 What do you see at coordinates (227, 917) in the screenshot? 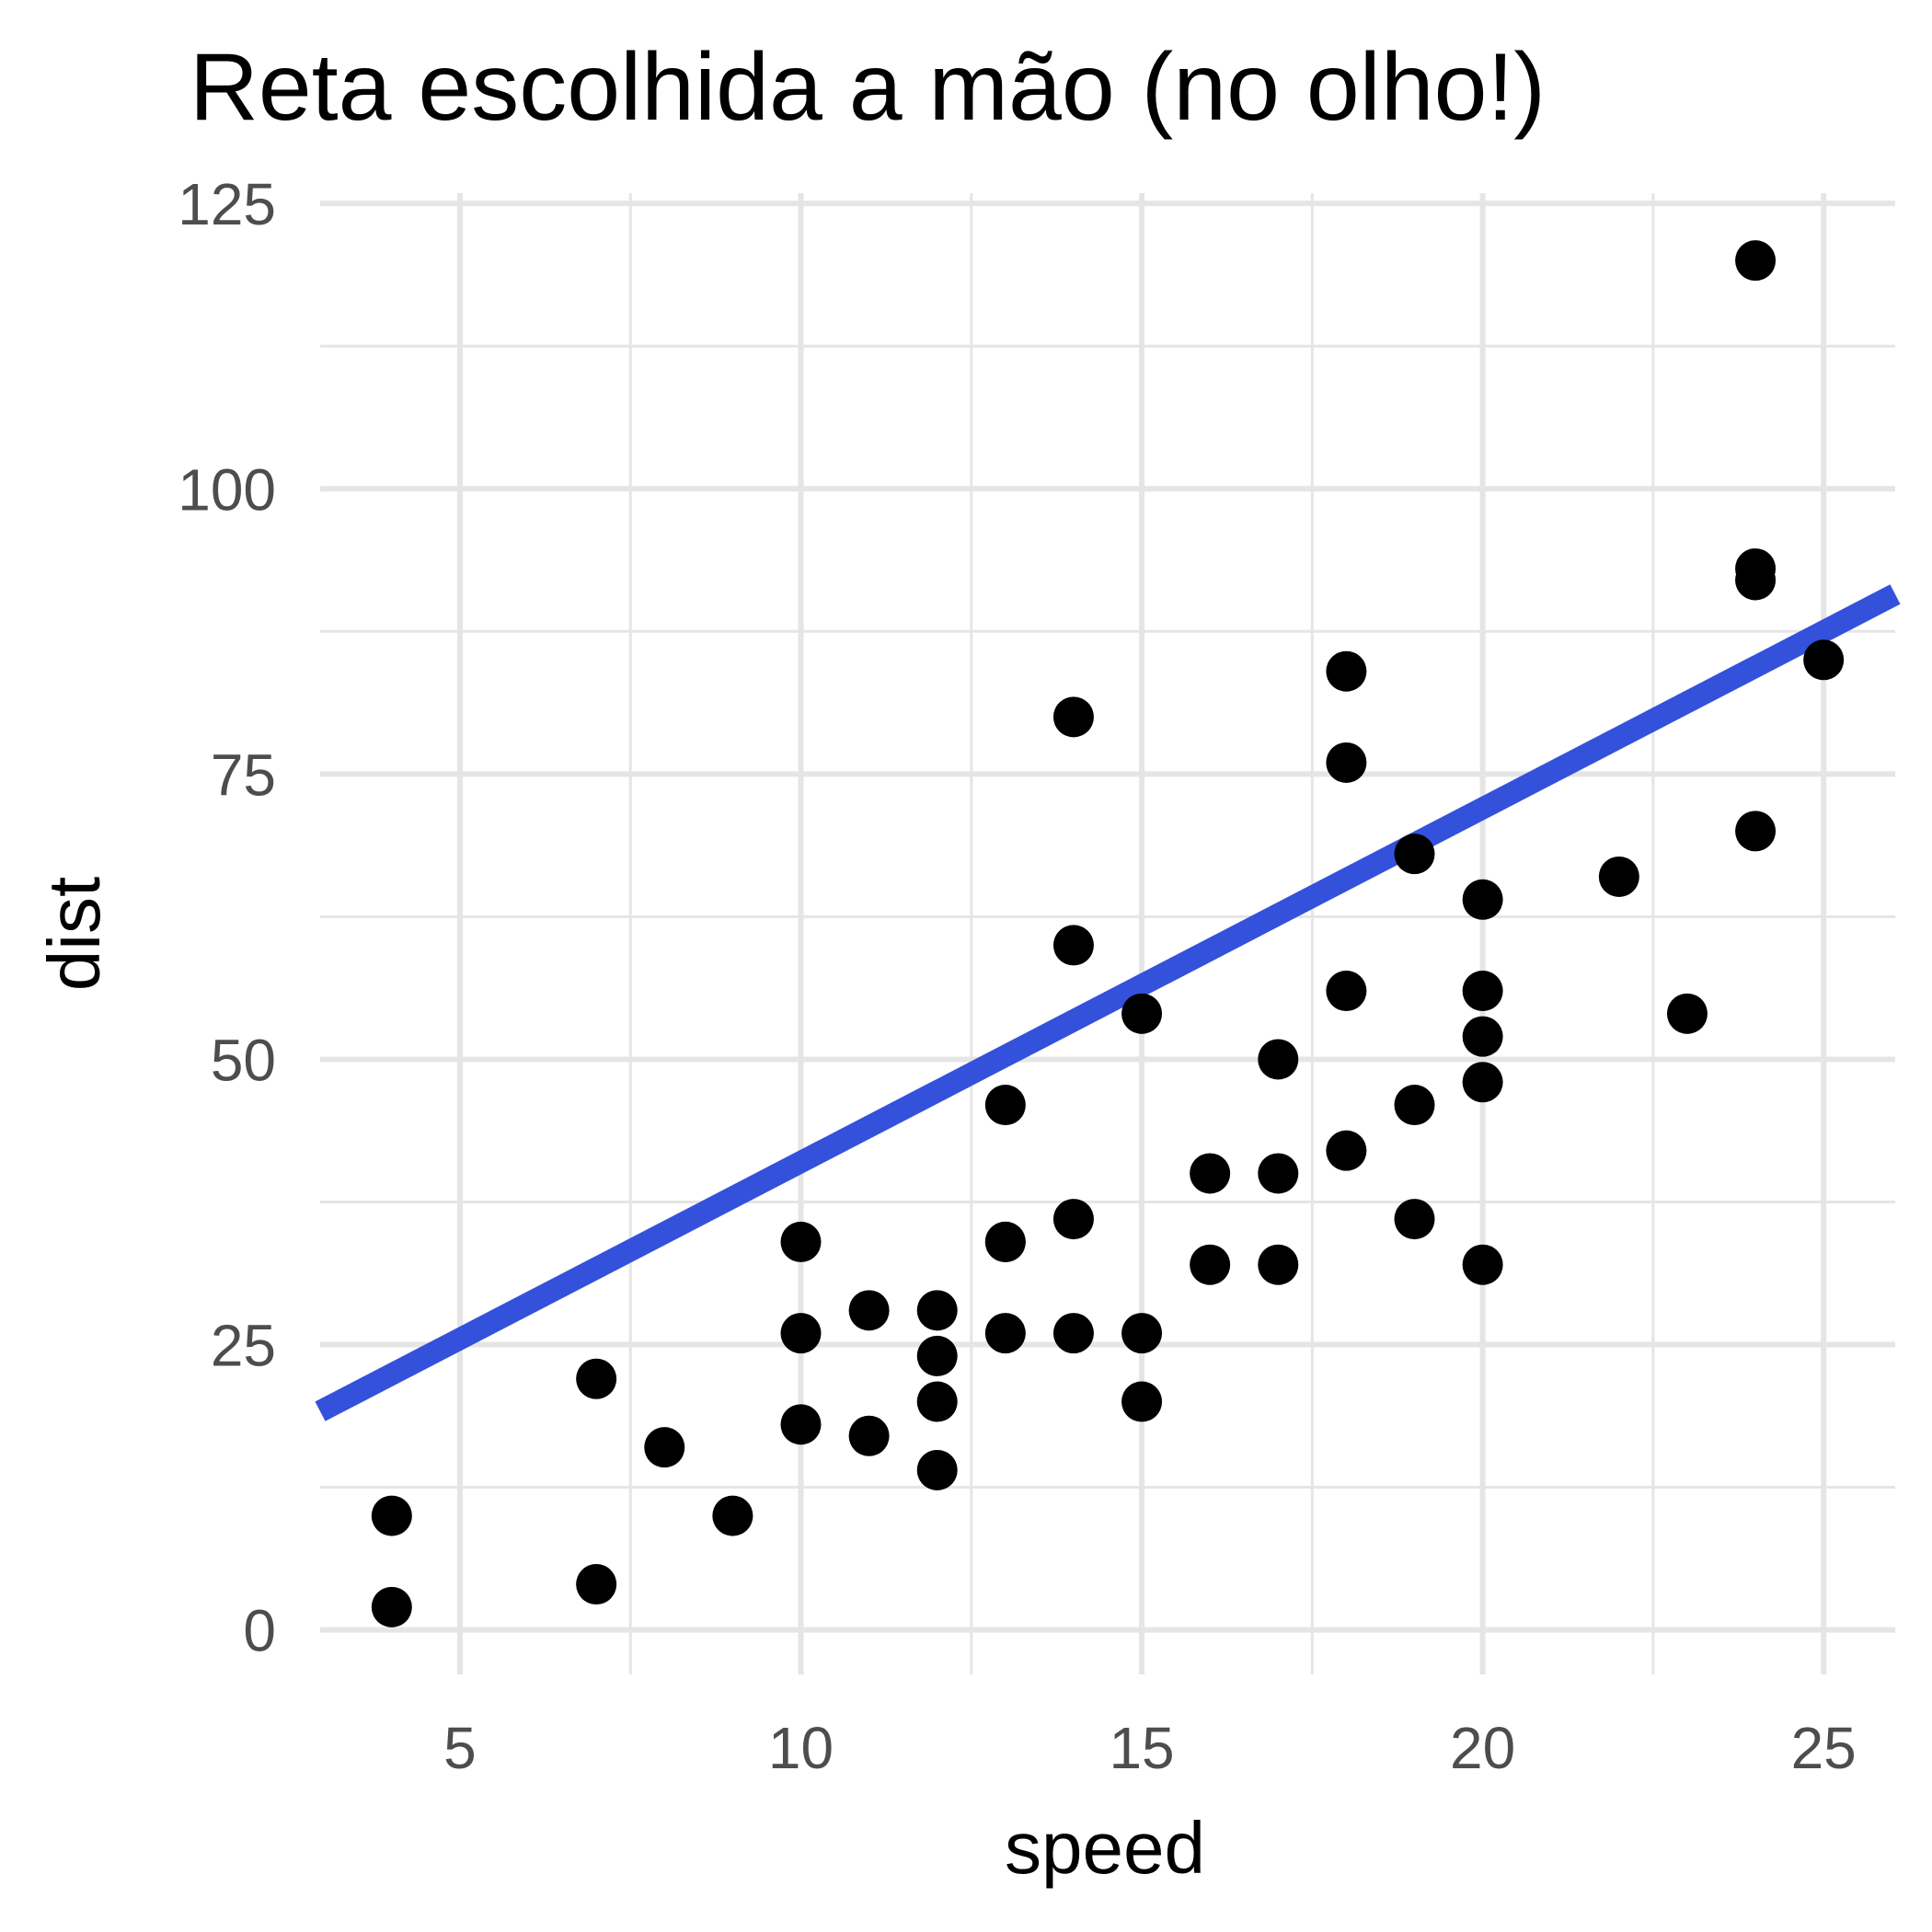
I see `y-axis-tick-labels: 0 25 50 75 100 125` at bounding box center [227, 917].